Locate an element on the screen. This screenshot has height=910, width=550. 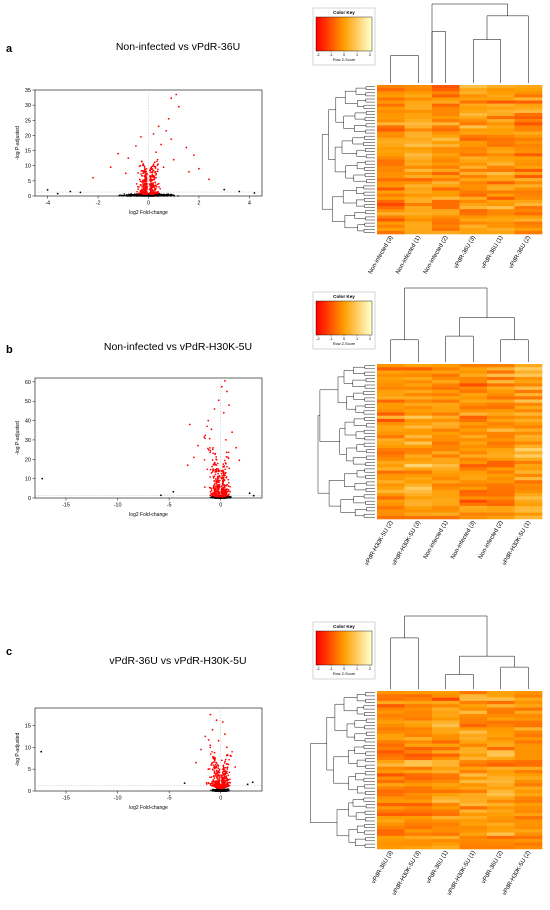
y-tick-label: 10 is located at coordinates (28, 167).